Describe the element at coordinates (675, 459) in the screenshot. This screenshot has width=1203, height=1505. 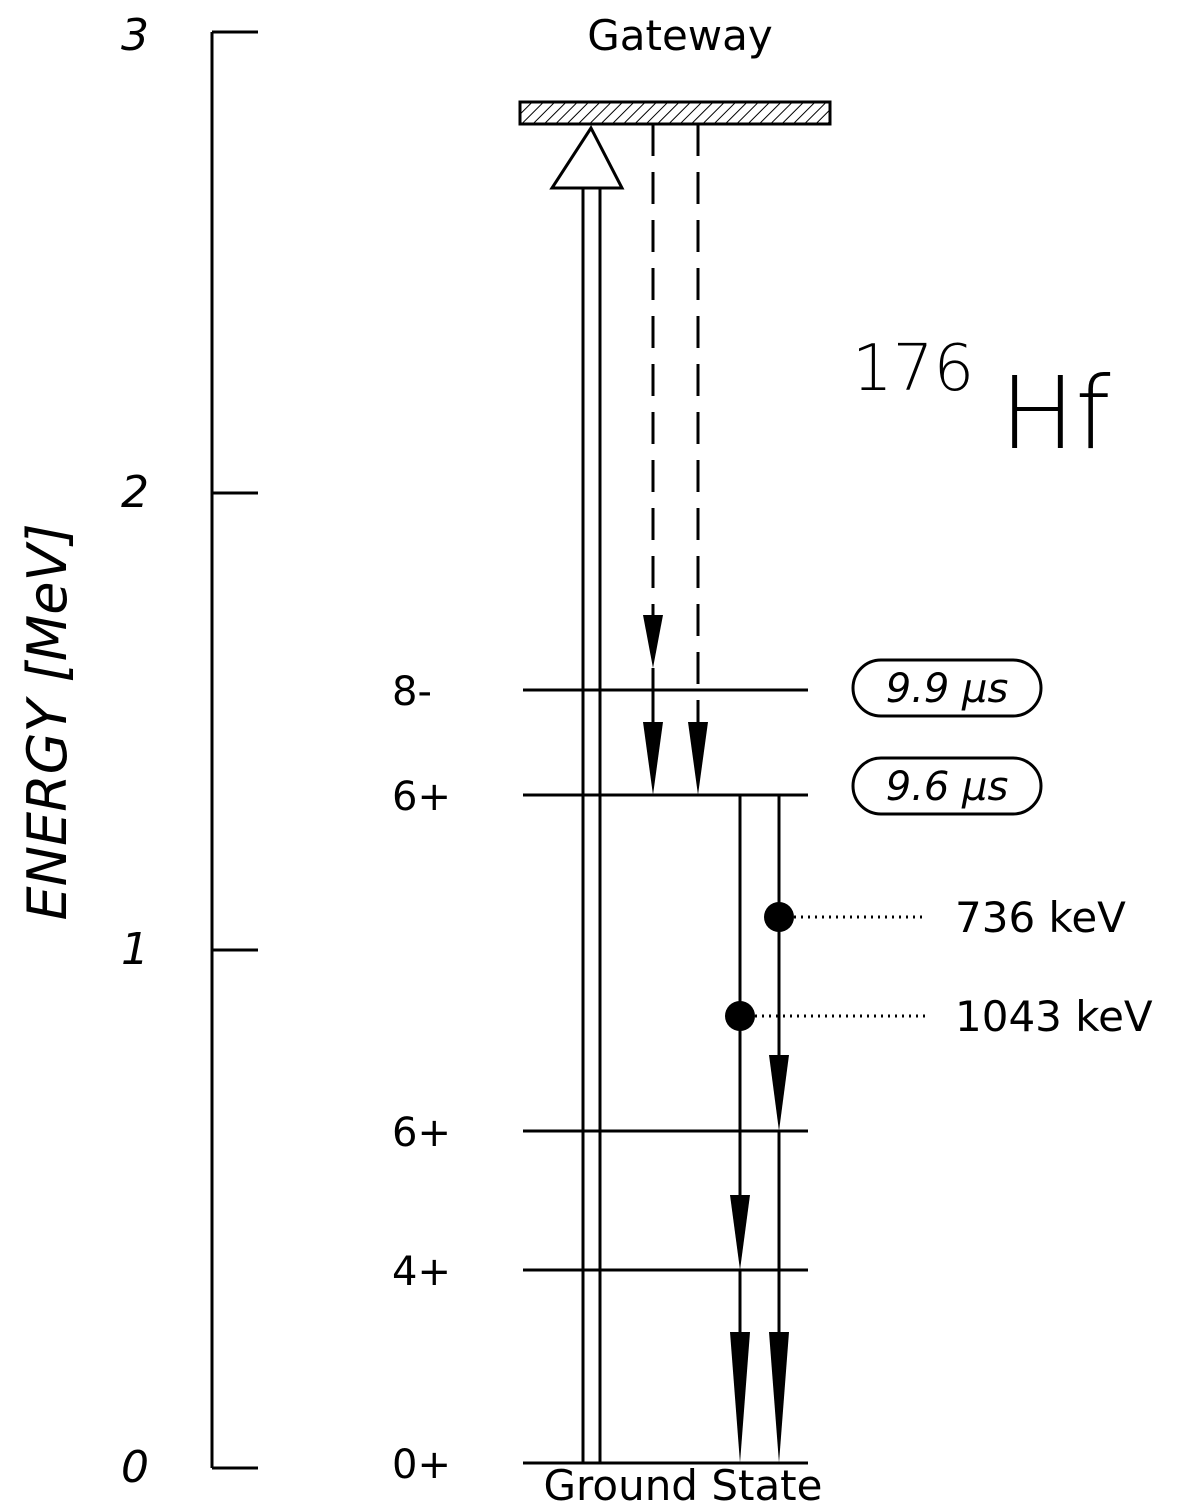
I see `gateway-decay-arrows` at that location.